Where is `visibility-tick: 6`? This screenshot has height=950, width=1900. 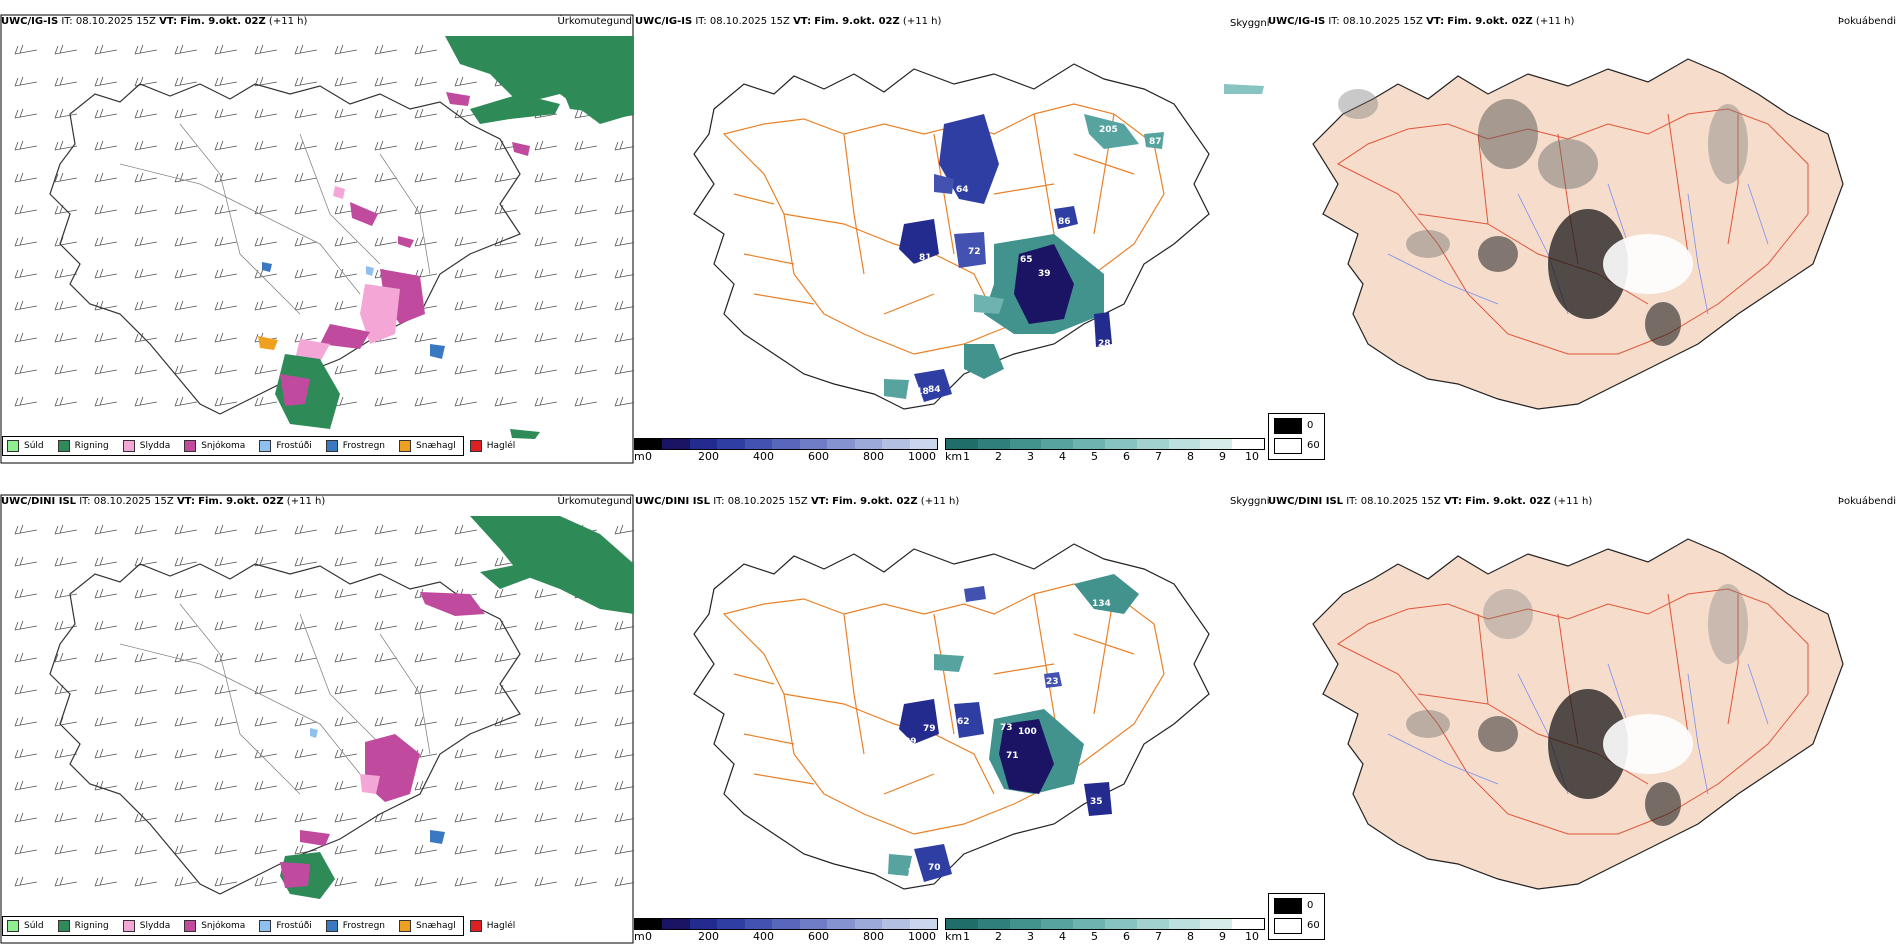
visibility-tick: 6 is located at coordinates (1126, 456).